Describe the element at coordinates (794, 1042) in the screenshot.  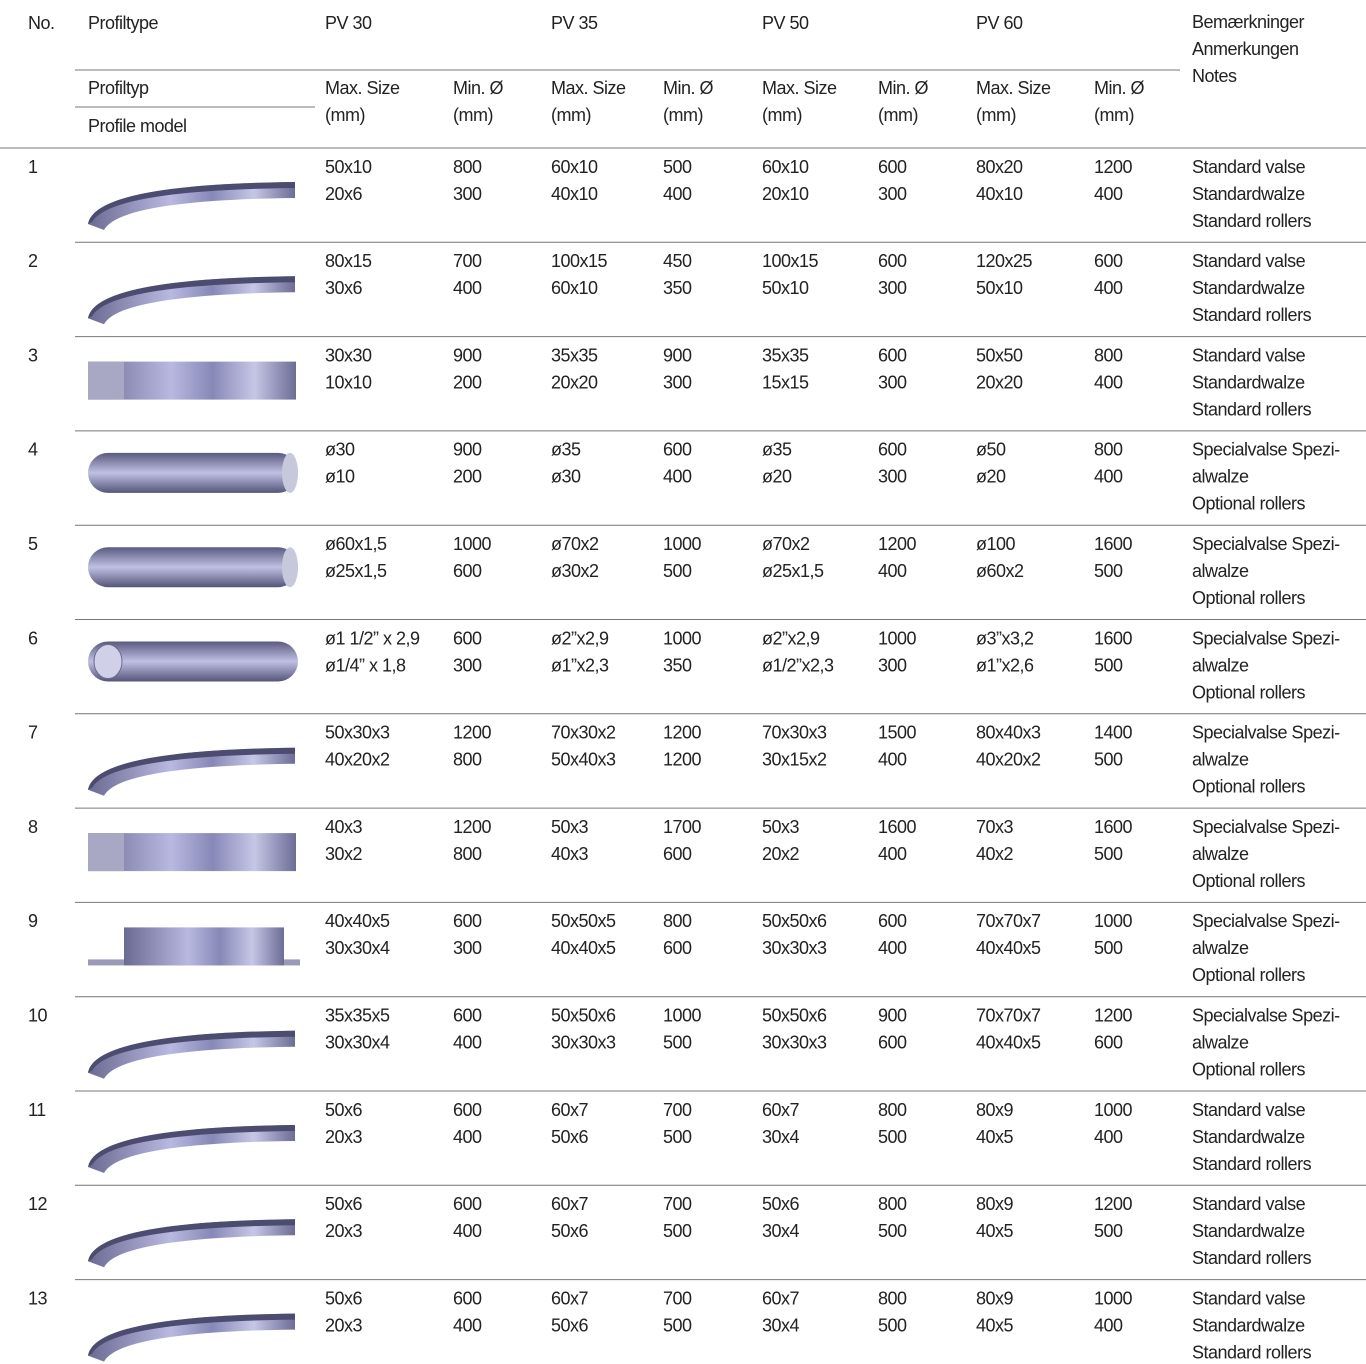
I see `cell: 30x30x3` at that location.